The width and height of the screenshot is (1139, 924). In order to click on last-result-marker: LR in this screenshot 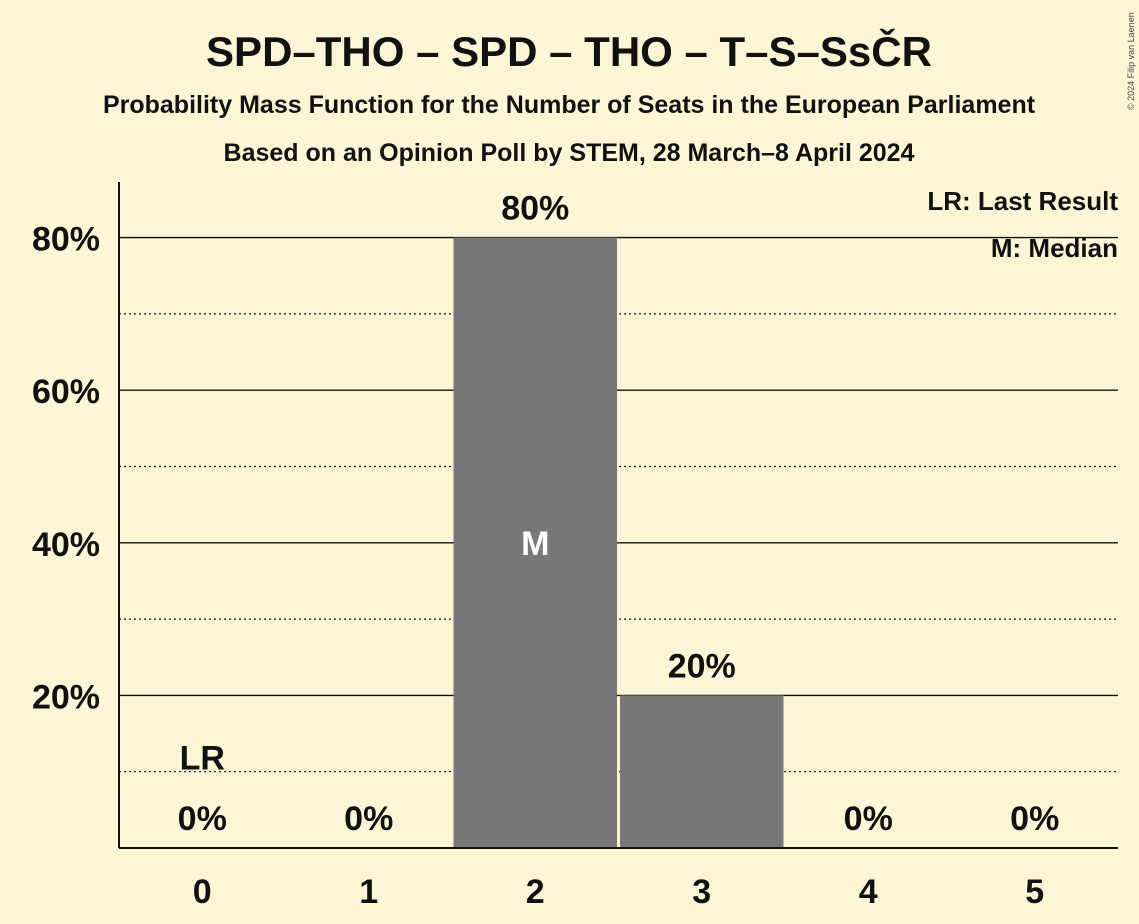, I will do `click(202, 759)`.